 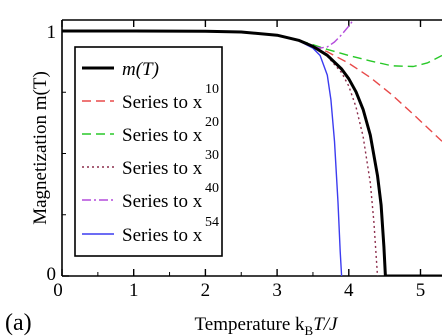 What do you see at coordinates (162, 168) in the screenshot?
I see `legend-label-3: Series to x` at bounding box center [162, 168].